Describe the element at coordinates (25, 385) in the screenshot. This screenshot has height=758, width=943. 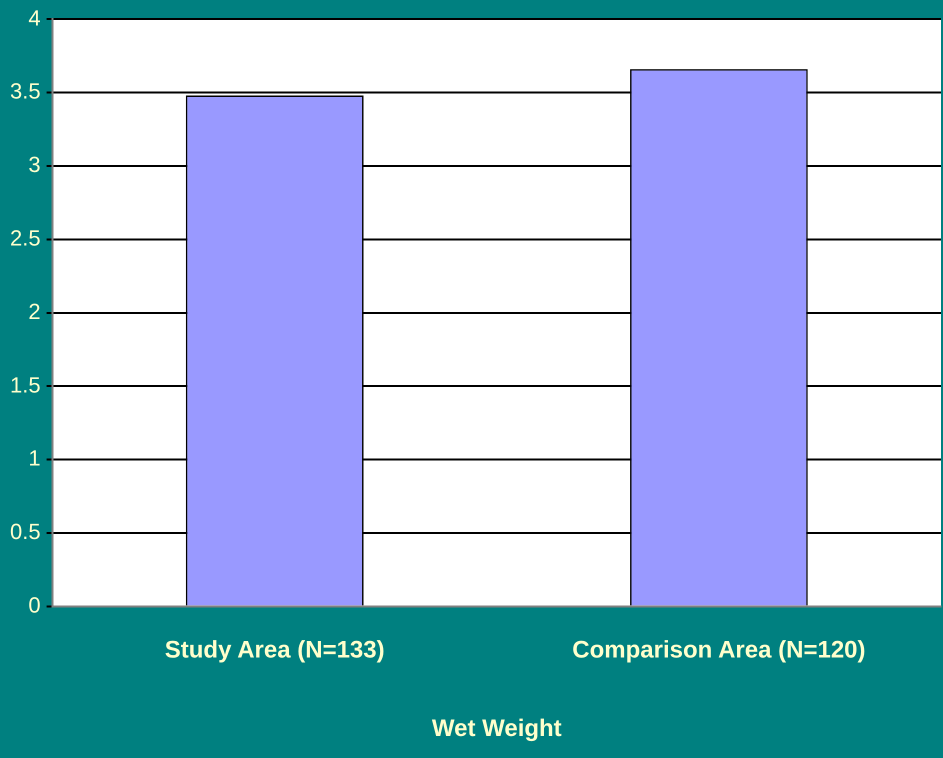
I see `y-tick-label: 1.5` at that location.